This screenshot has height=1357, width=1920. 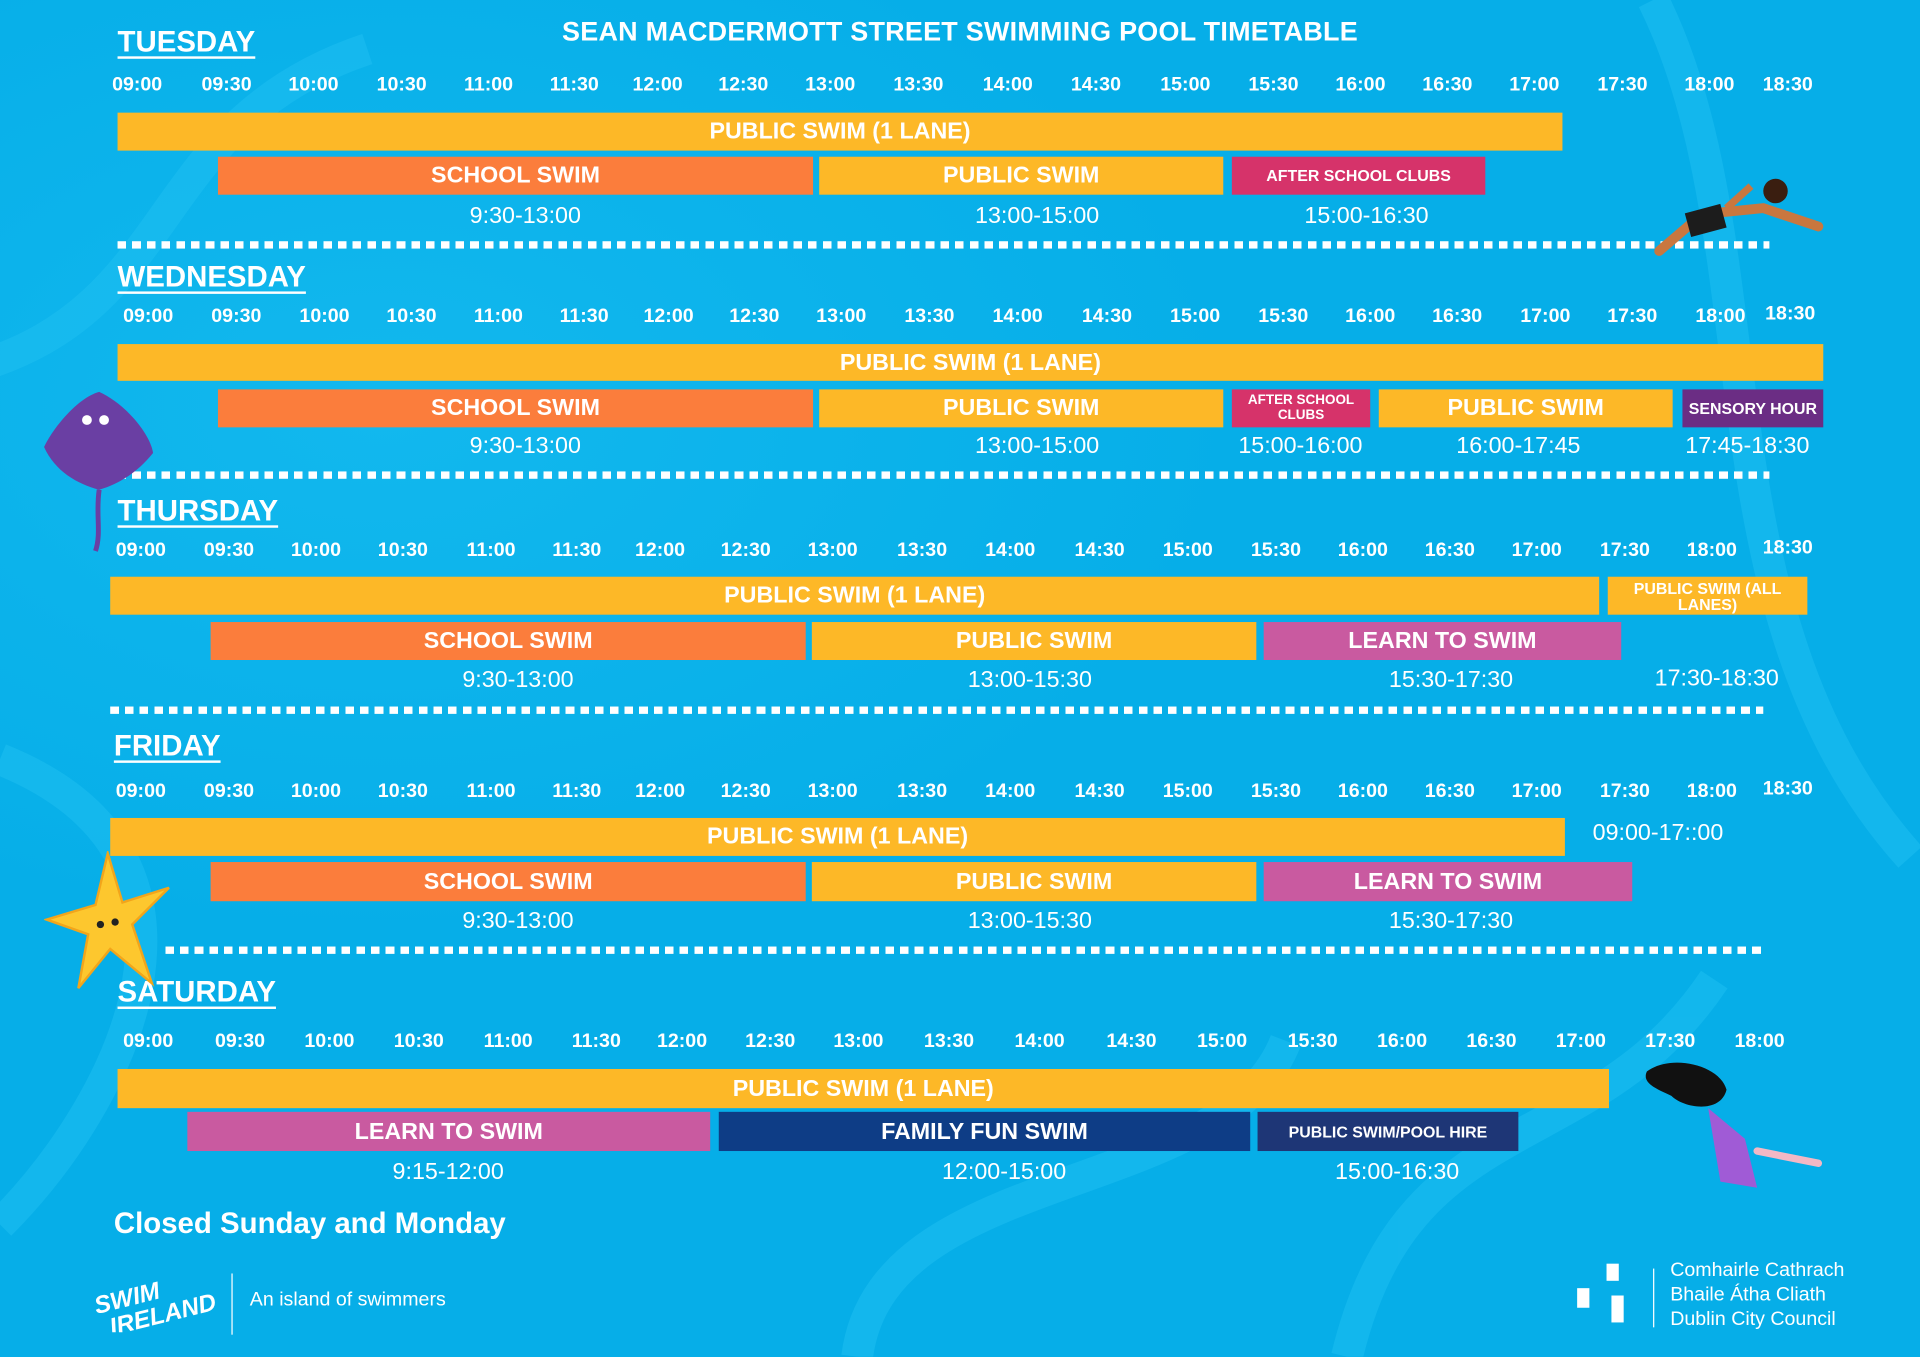 What do you see at coordinates (1300, 446) in the screenshot?
I see `session-time-range: 15:00-16:00` at bounding box center [1300, 446].